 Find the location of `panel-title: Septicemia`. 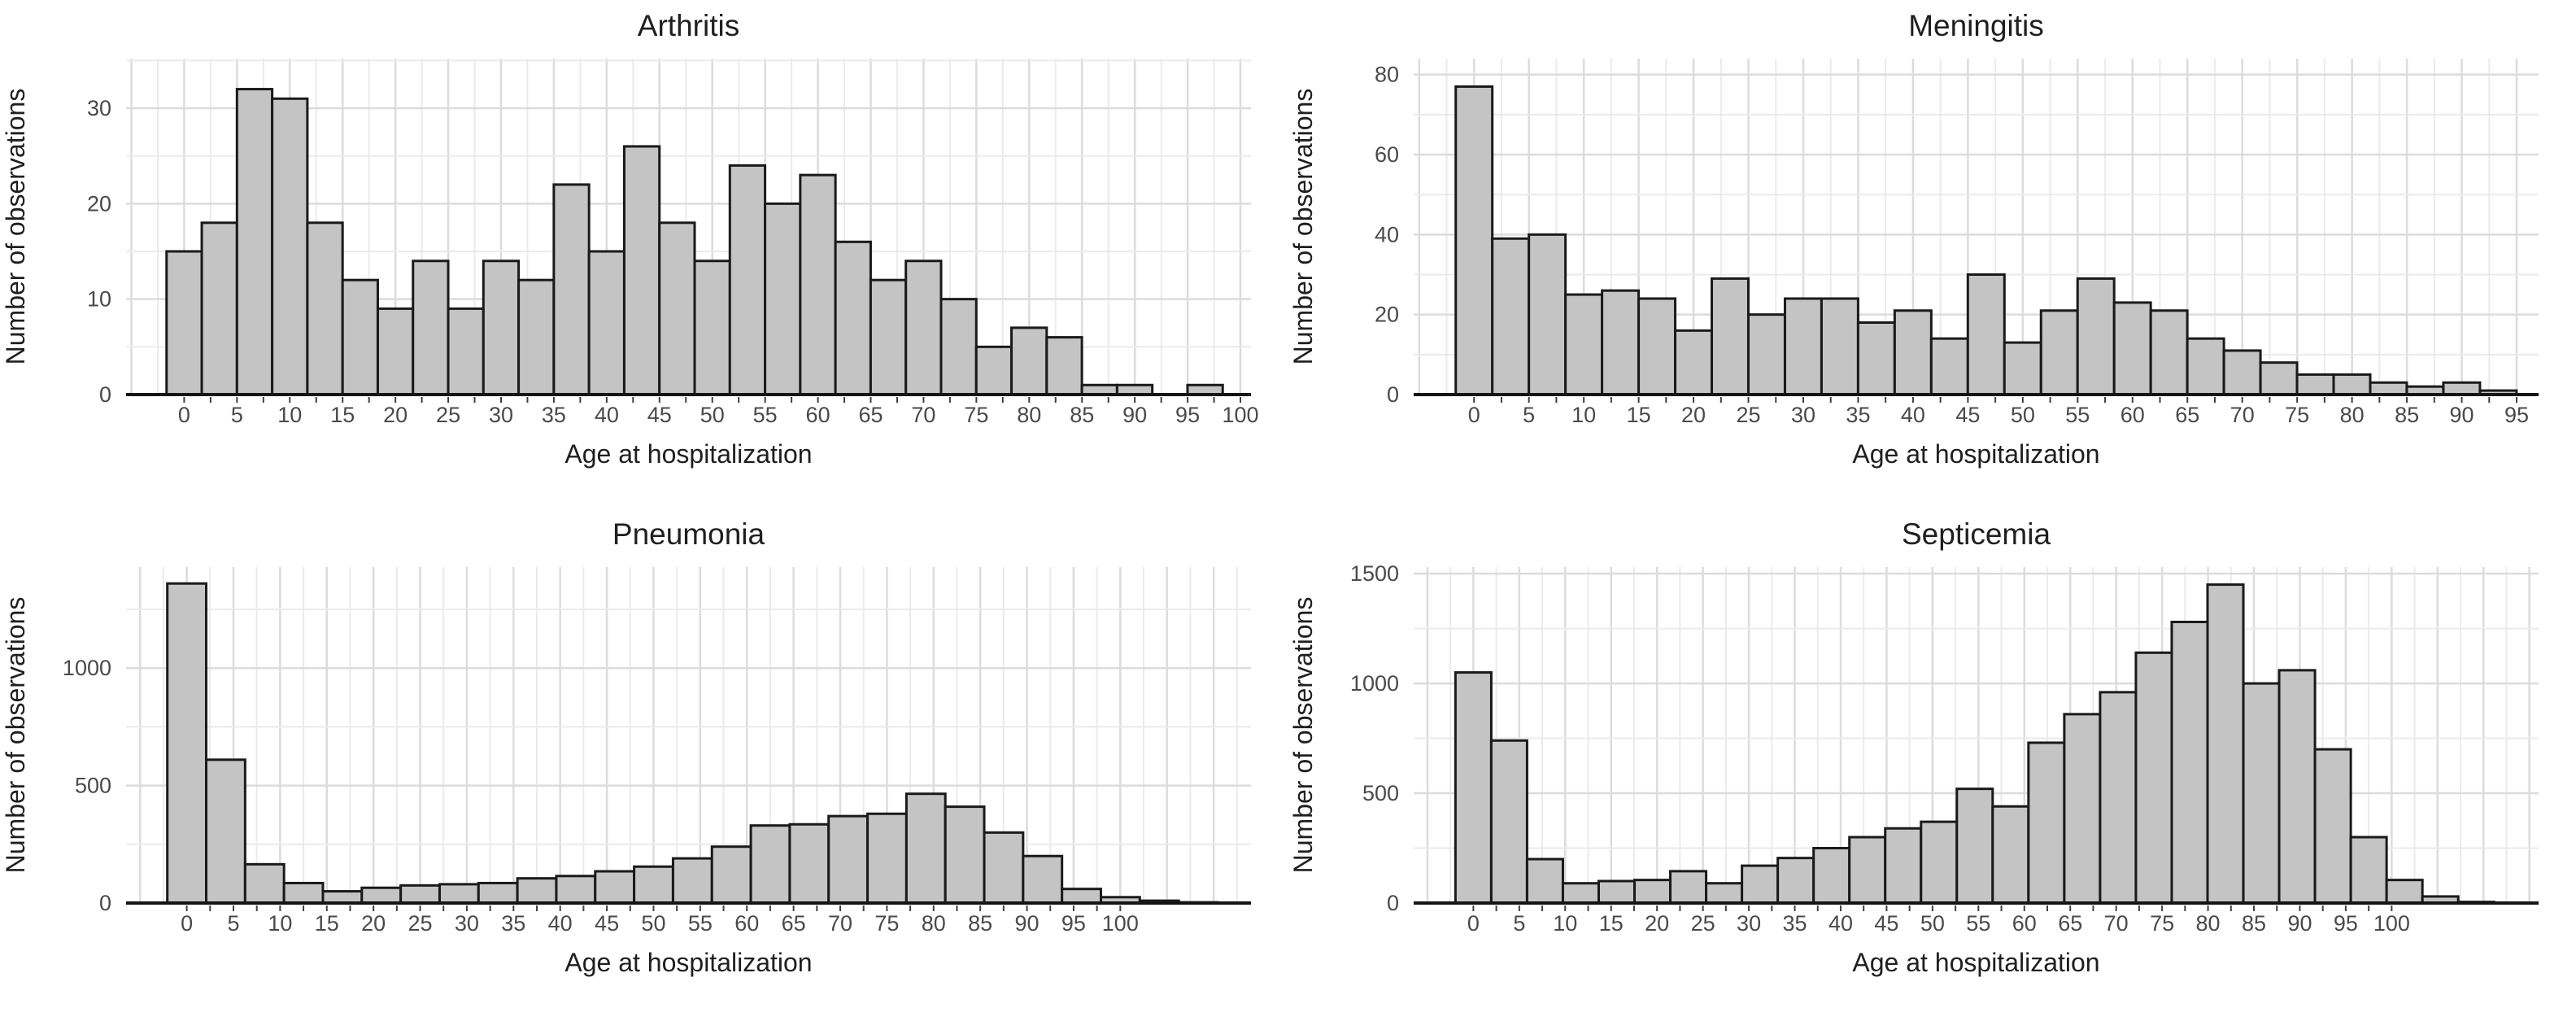

panel-title: Septicemia is located at coordinates (1976, 534).